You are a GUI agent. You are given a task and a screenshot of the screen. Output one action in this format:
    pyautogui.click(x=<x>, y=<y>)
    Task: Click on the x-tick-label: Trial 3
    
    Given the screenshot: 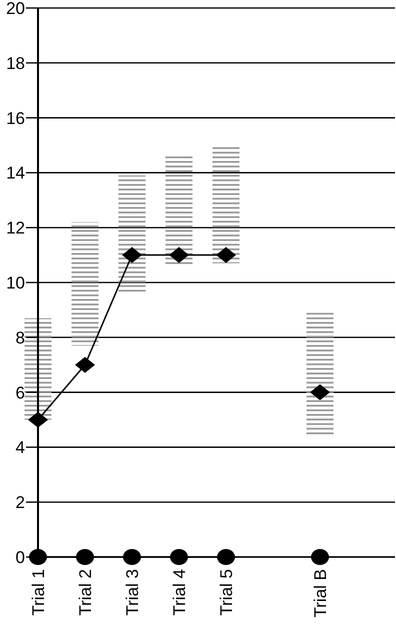 What is the action you would take?
    pyautogui.click(x=132, y=592)
    